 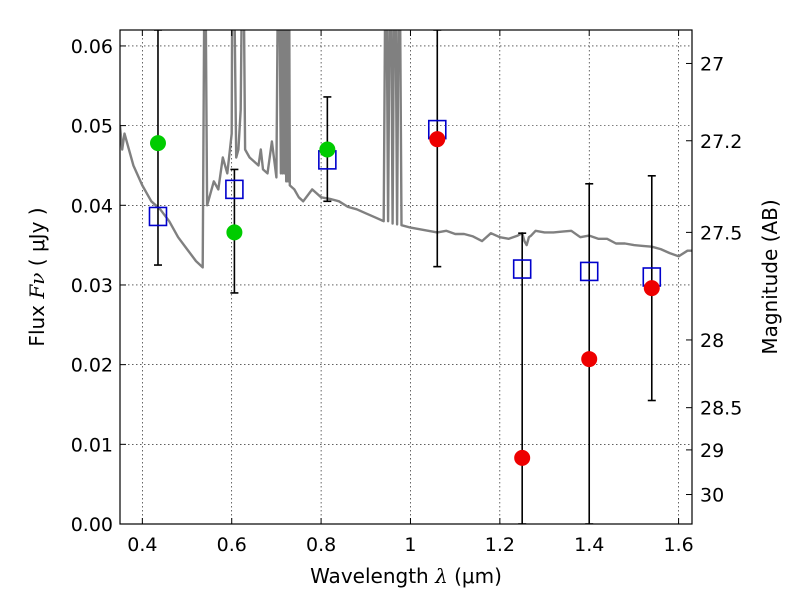 What do you see at coordinates (678, 545) in the screenshot?
I see `x-tick-label: 1.6` at bounding box center [678, 545].